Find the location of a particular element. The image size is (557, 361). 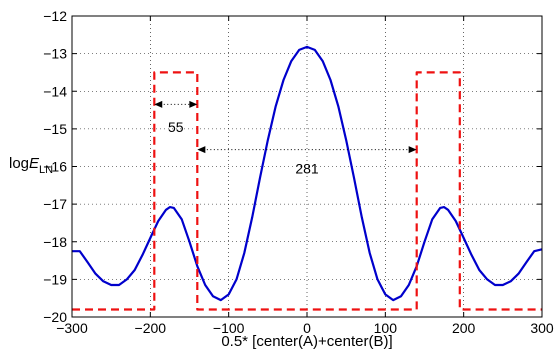

x-tick-label: −300 is located at coordinates (72, 328).